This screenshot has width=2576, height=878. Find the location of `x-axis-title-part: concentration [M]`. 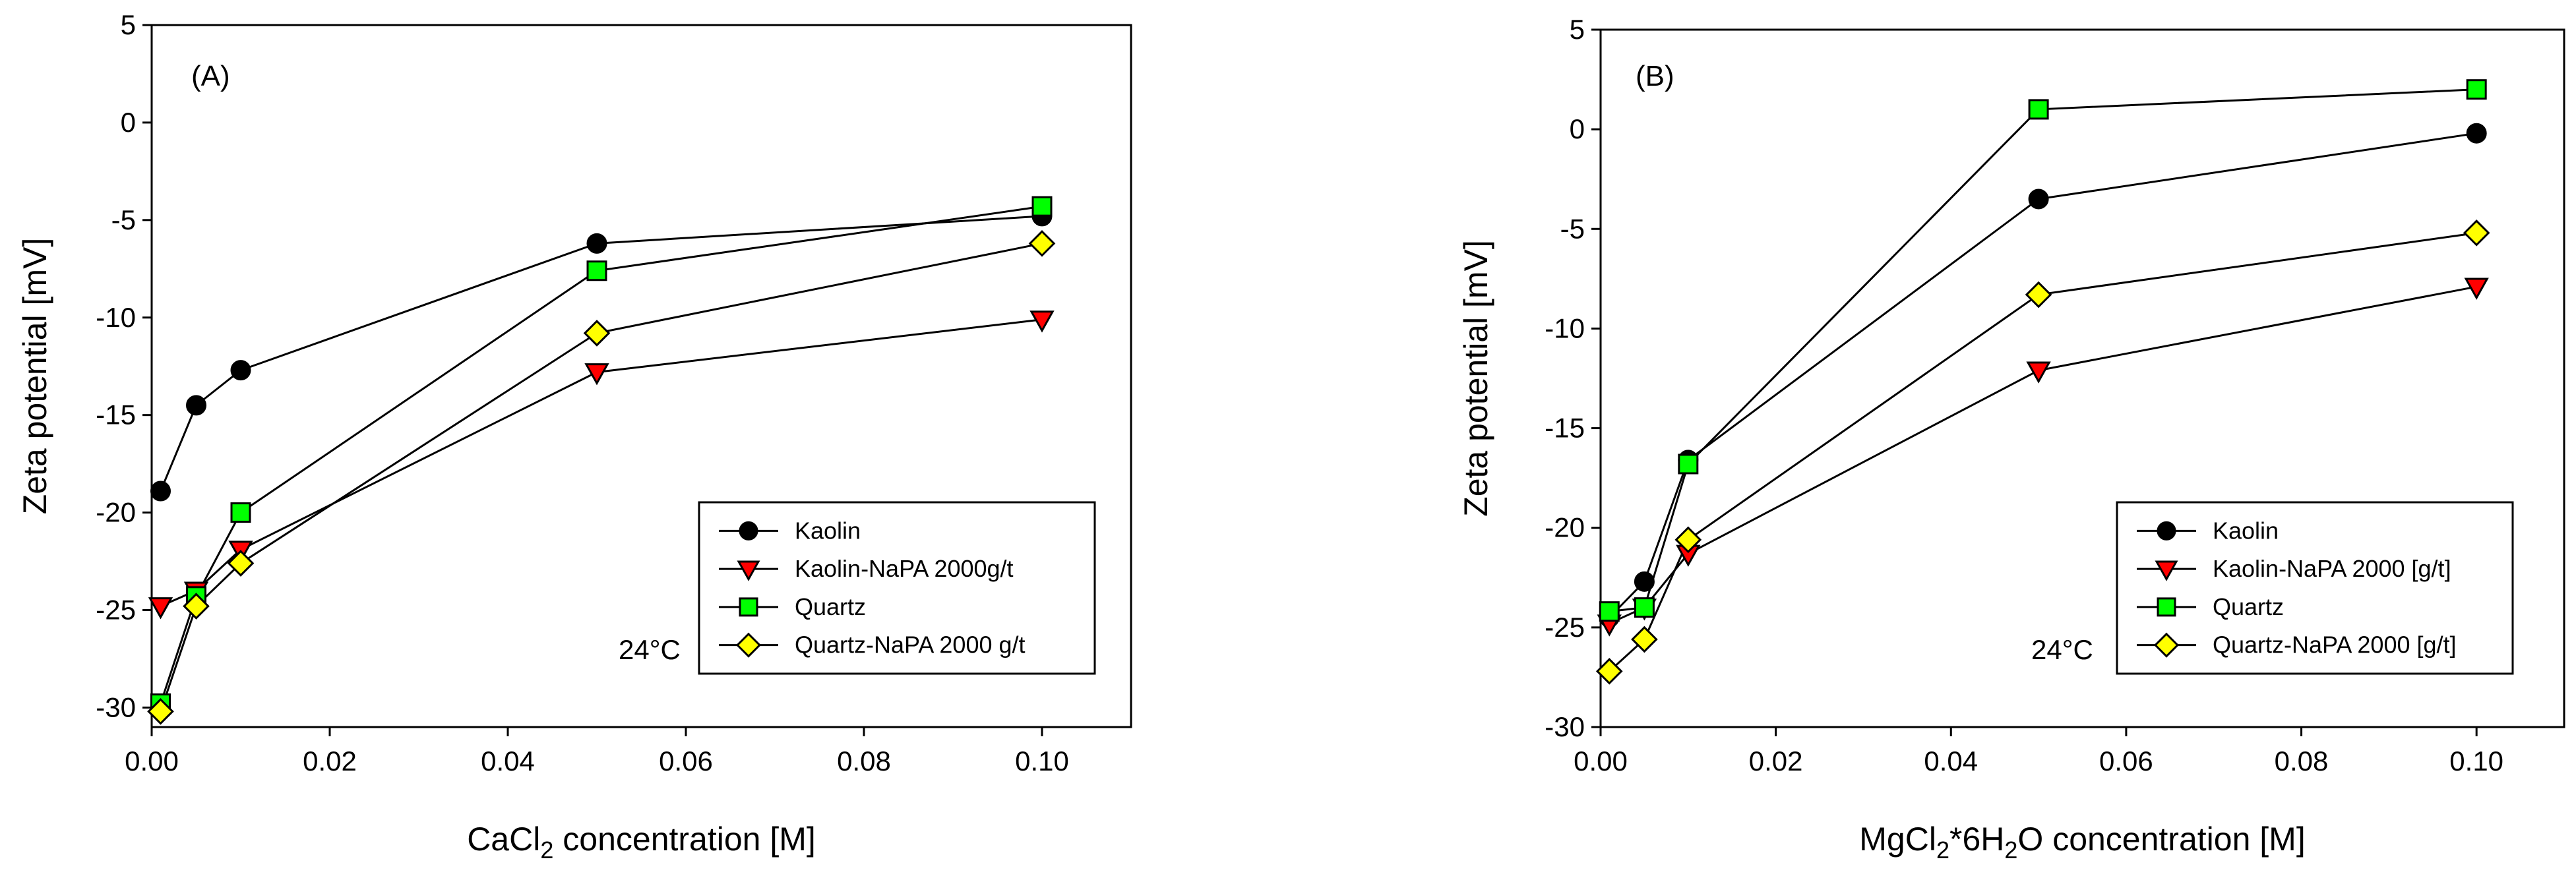

x-axis-title-part: concentration [M] is located at coordinates (684, 839).